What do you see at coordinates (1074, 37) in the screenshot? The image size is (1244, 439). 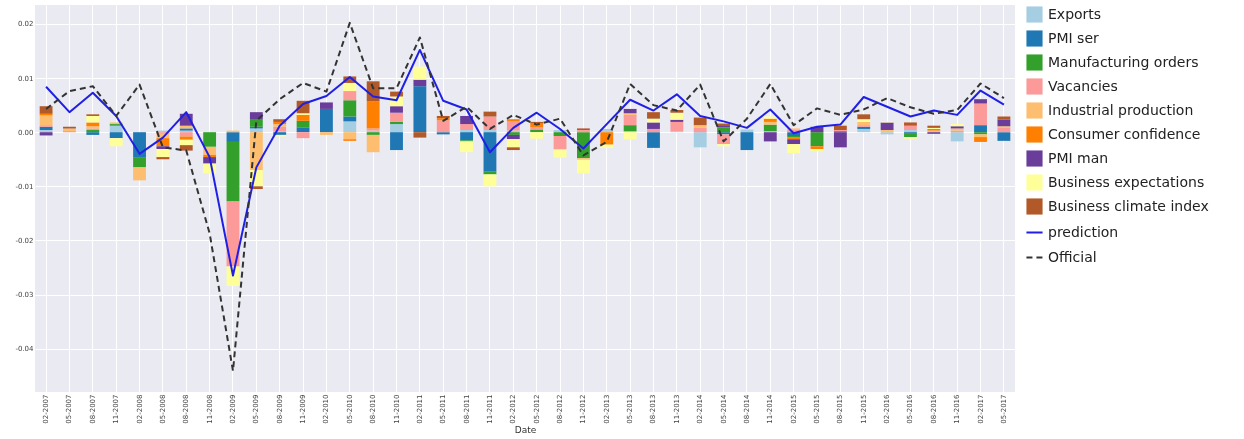 I see `legend-label: PMI ser` at bounding box center [1074, 37].